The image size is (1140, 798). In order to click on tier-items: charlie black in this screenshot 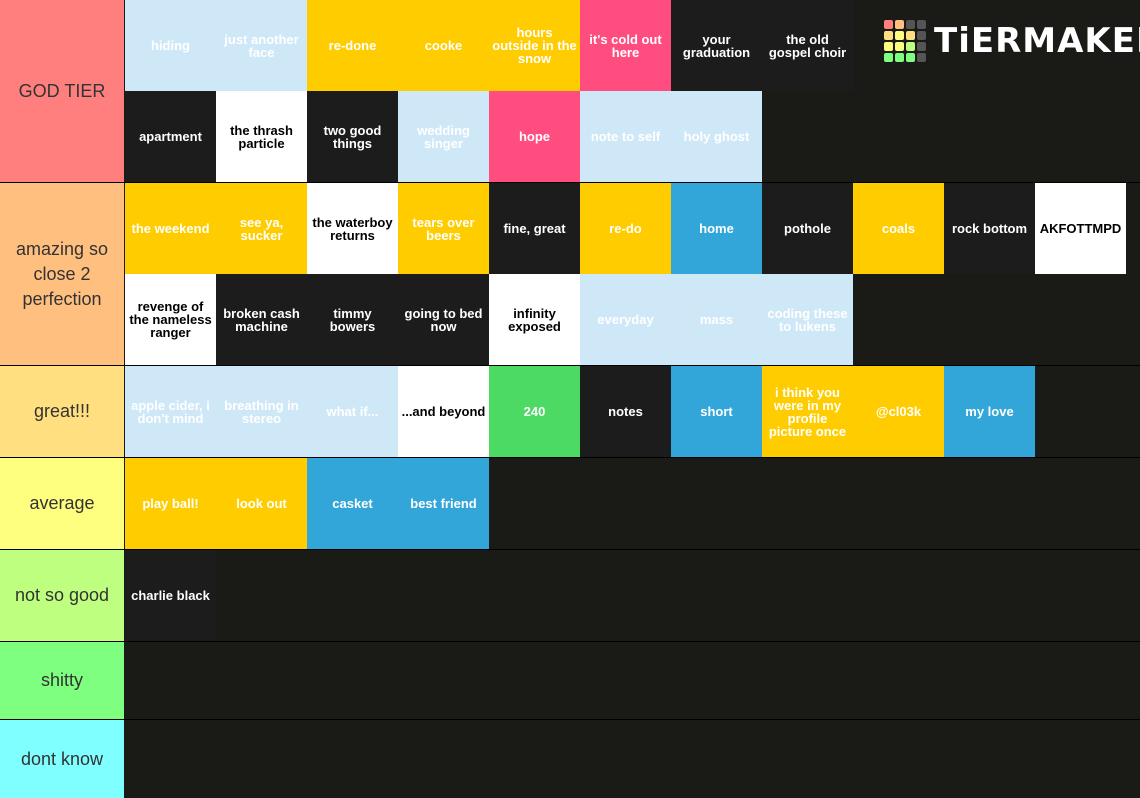, I will do `click(632, 595)`.